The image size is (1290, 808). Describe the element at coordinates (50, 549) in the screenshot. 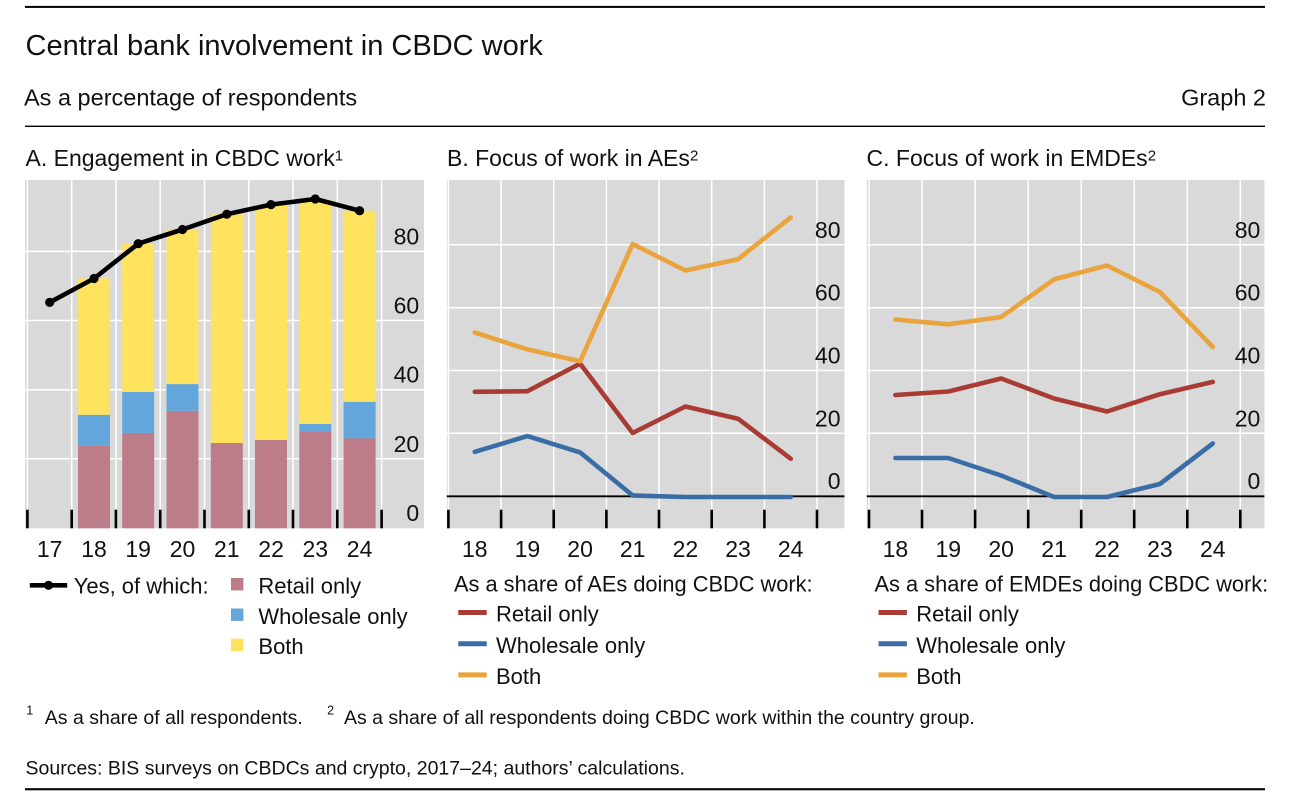

I see `svg-text: 17` at that location.